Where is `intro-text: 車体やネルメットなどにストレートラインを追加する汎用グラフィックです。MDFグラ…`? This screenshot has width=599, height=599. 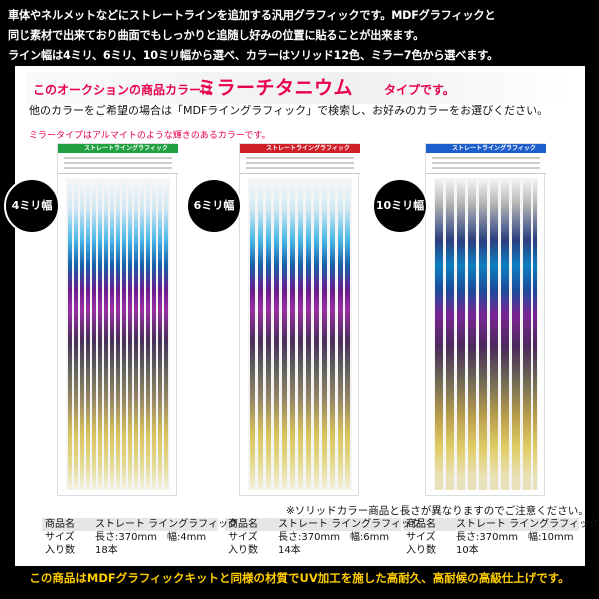 intro-text: 車体やネルメットなどにストレートラインを追加する汎用グラフィックです。MDFグラ… is located at coordinates (303, 36).